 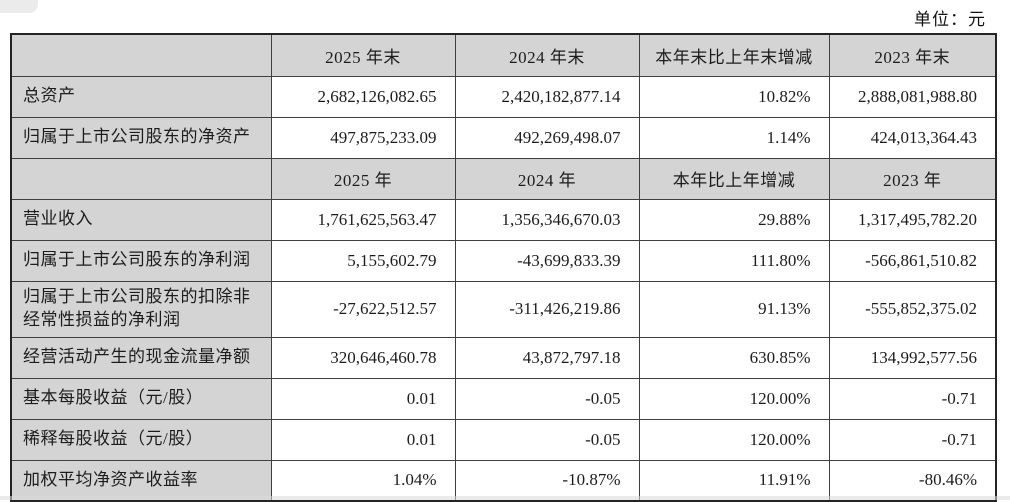 I want to click on annual-period-header-row: 2025 年 2024 年 本年比上年增减 2023 年, so click(x=503, y=178).